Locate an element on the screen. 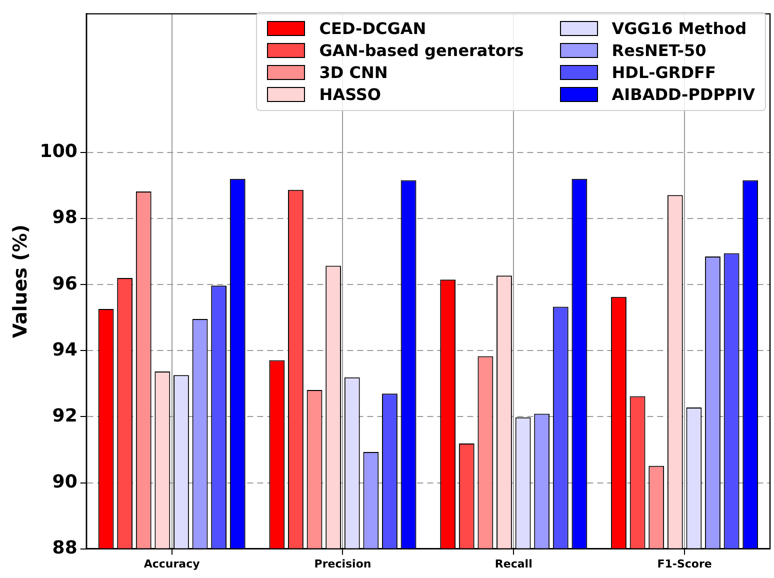 This screenshot has height=578, width=774. y-tick-label: 98 is located at coordinates (65, 217).